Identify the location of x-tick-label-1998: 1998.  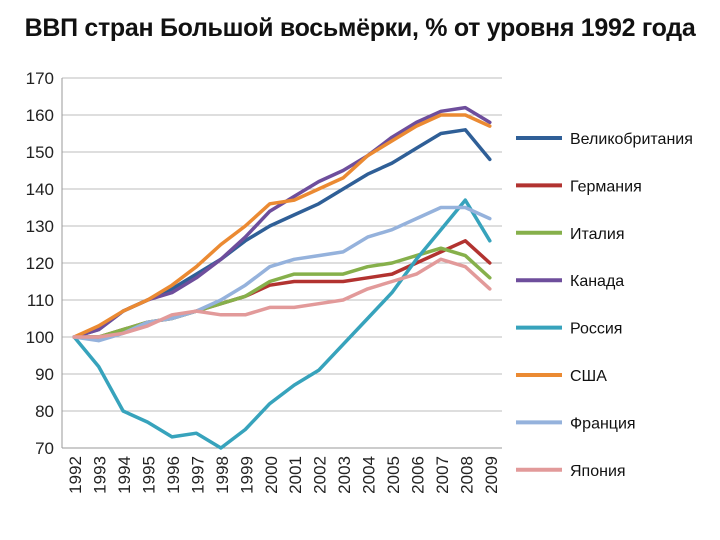
(222, 475).